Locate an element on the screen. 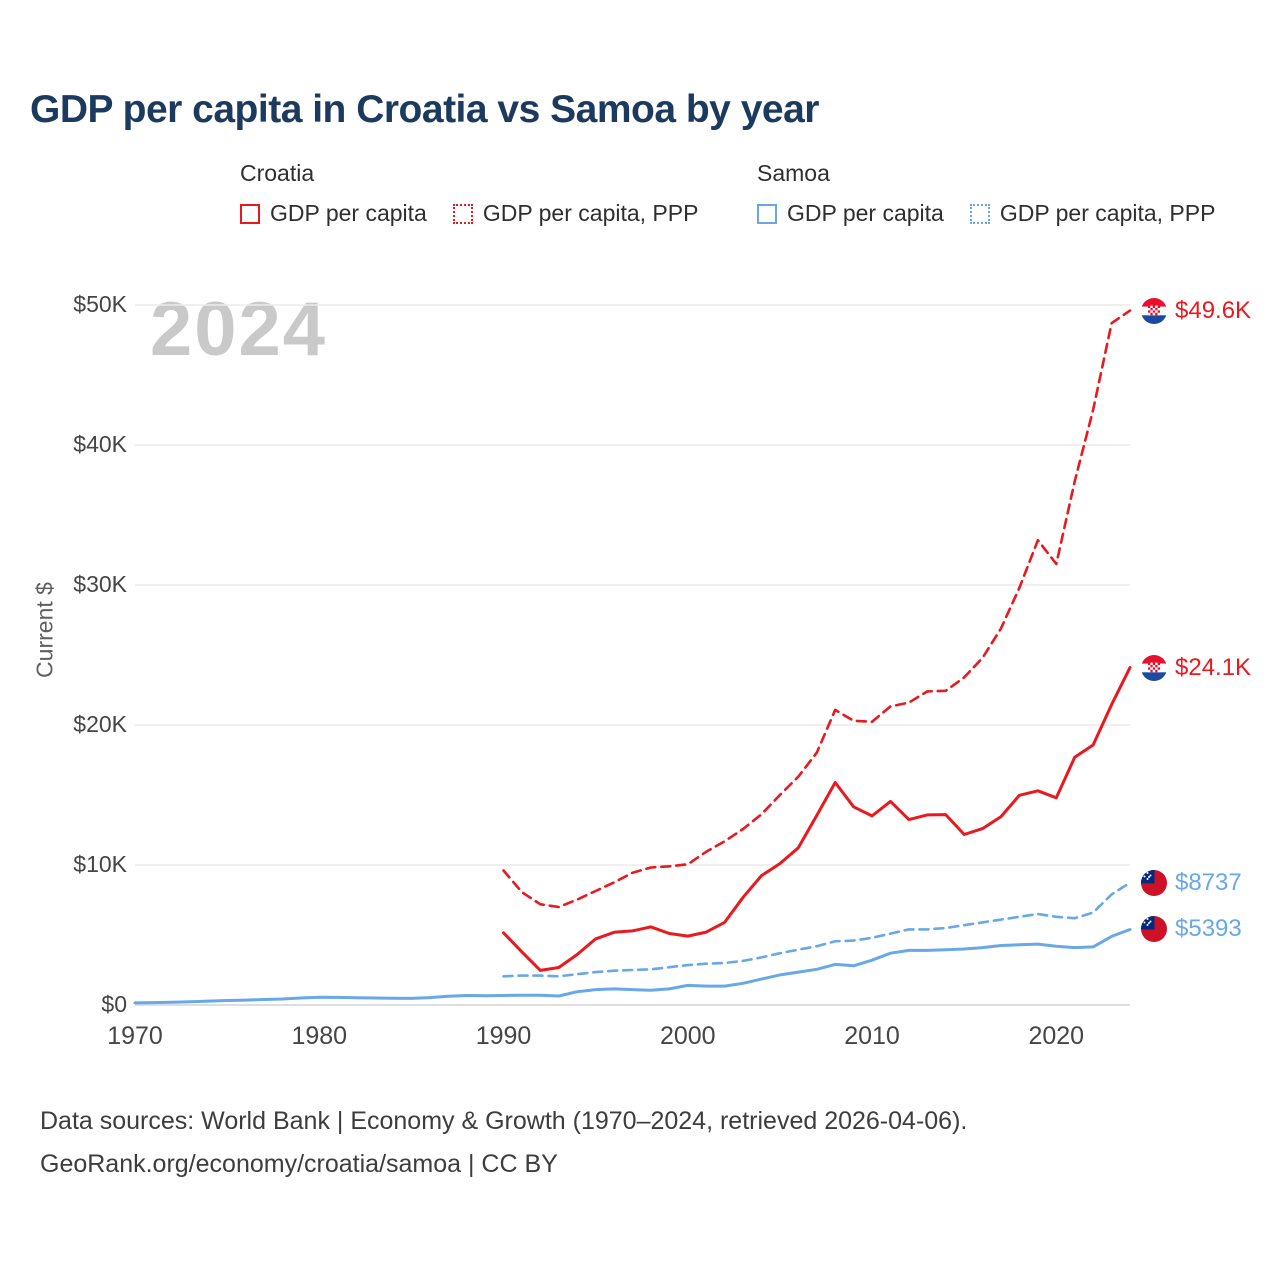  legend-group-samoa: Samoa GDP per capita GDP per capita, PPP is located at coordinates (986, 193).